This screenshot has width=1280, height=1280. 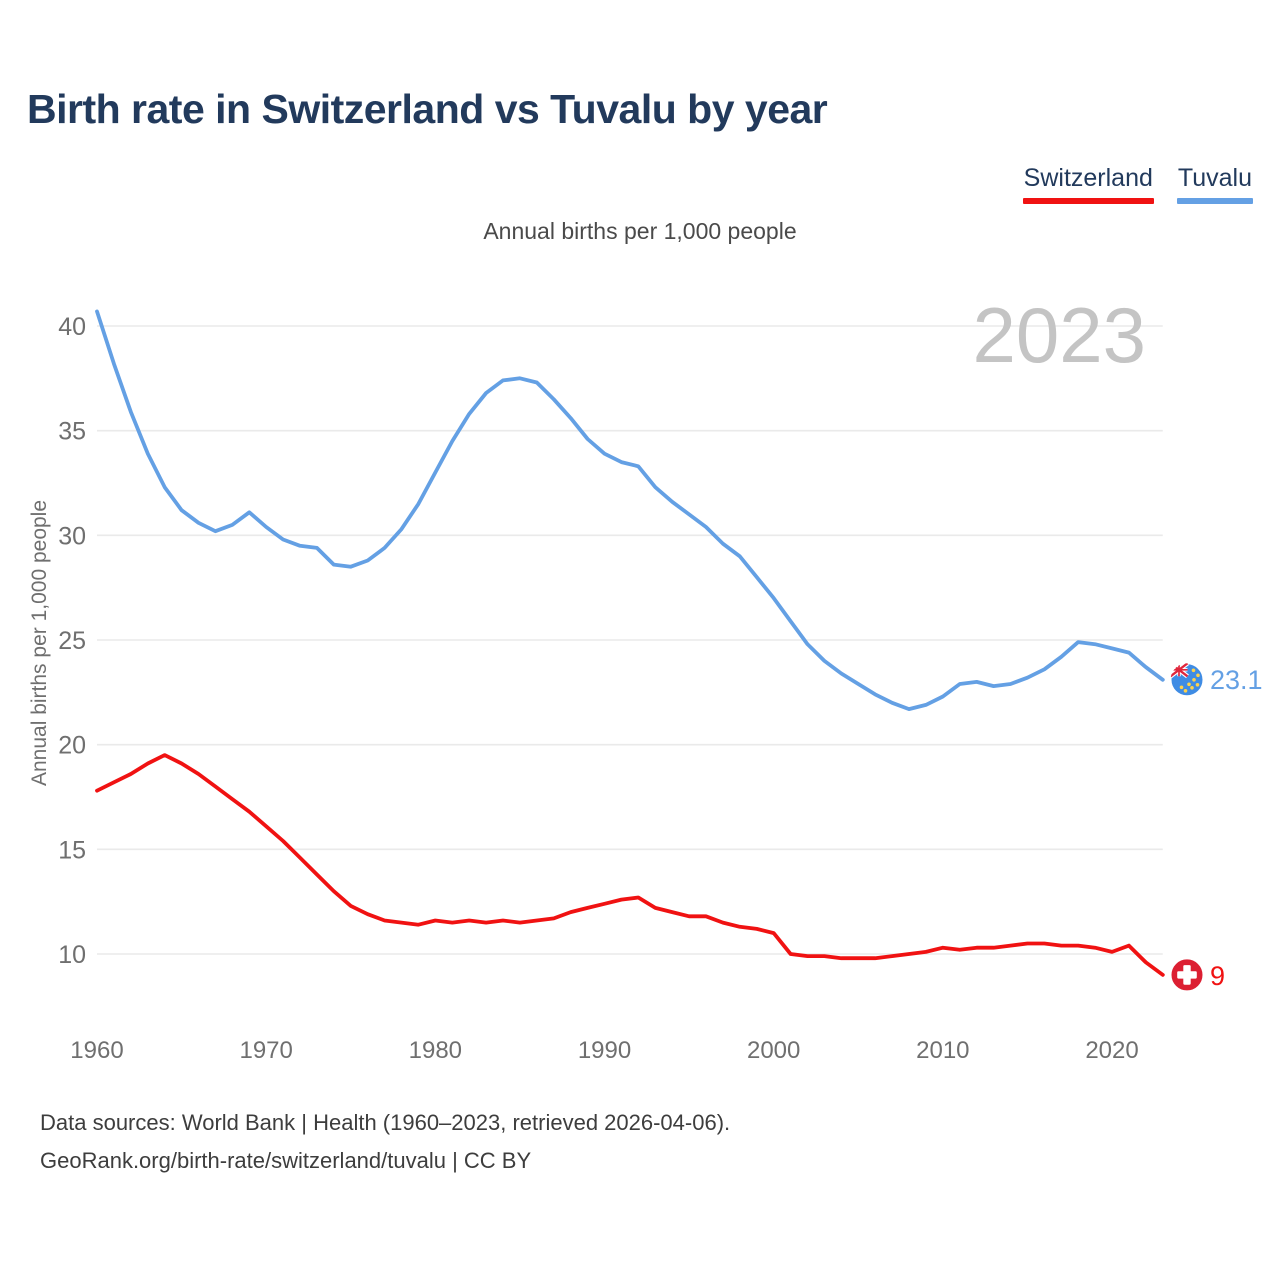 I want to click on y-tick-labels: 40 35 30 25 20 15 10, so click(x=72, y=641).